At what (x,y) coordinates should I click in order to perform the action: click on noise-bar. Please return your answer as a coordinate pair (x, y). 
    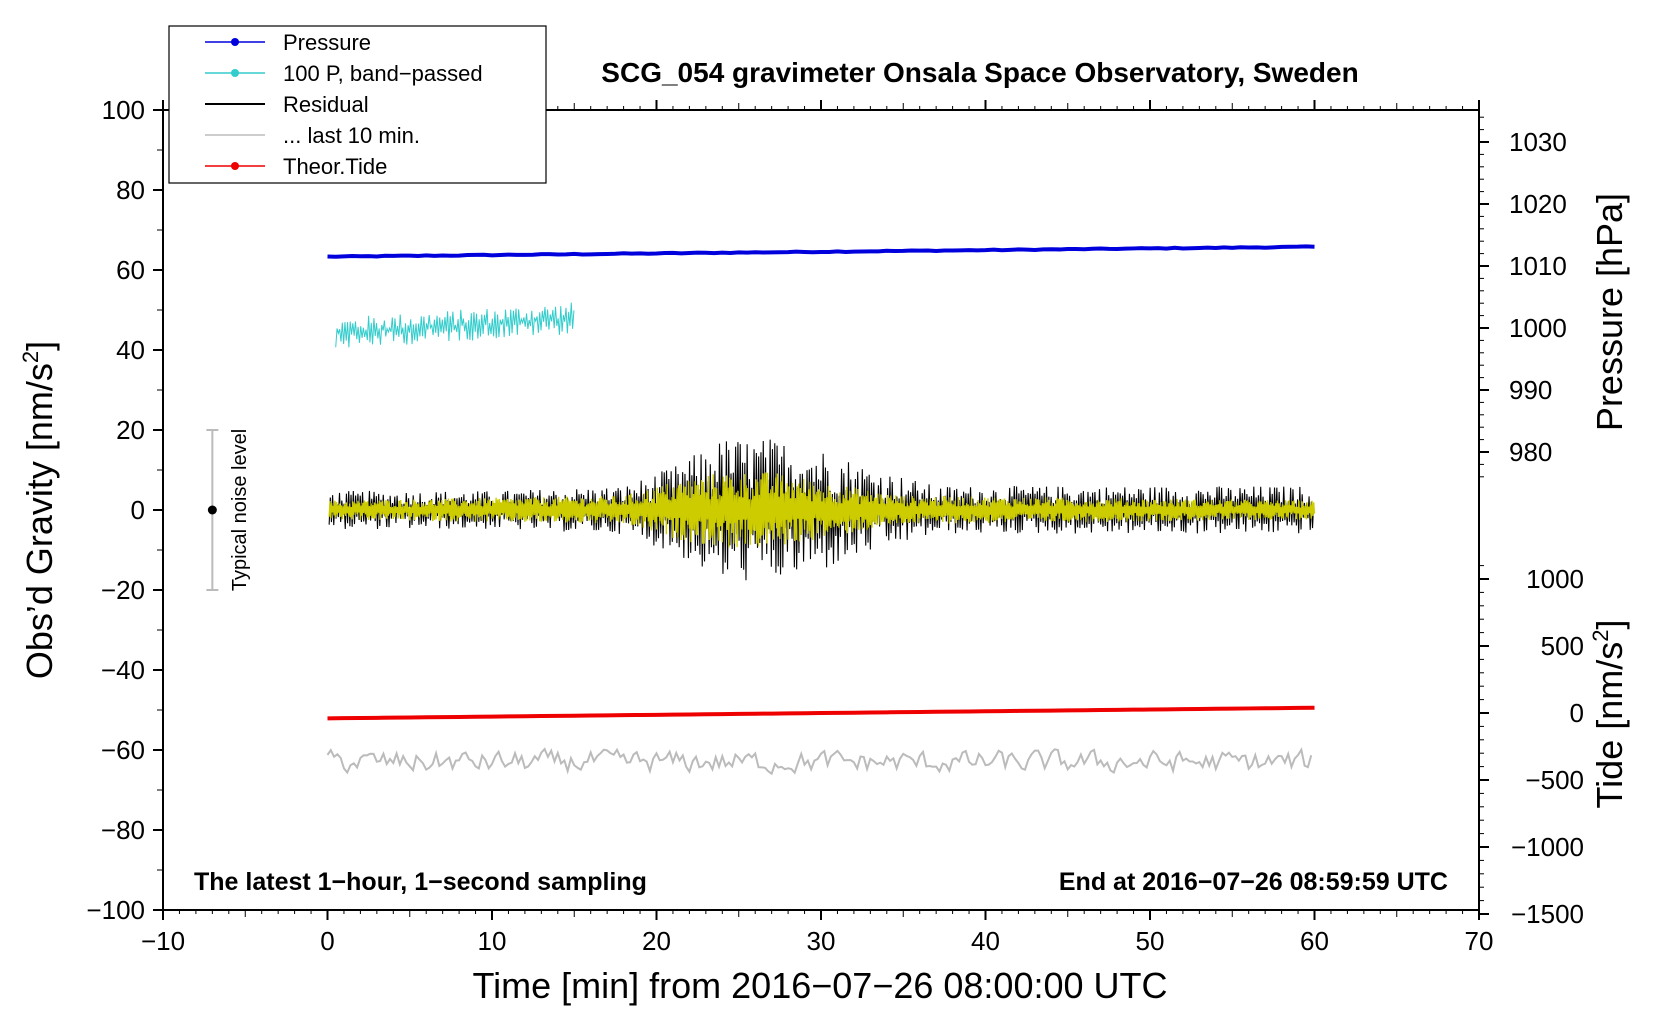
    Looking at the image, I should click on (212, 510).